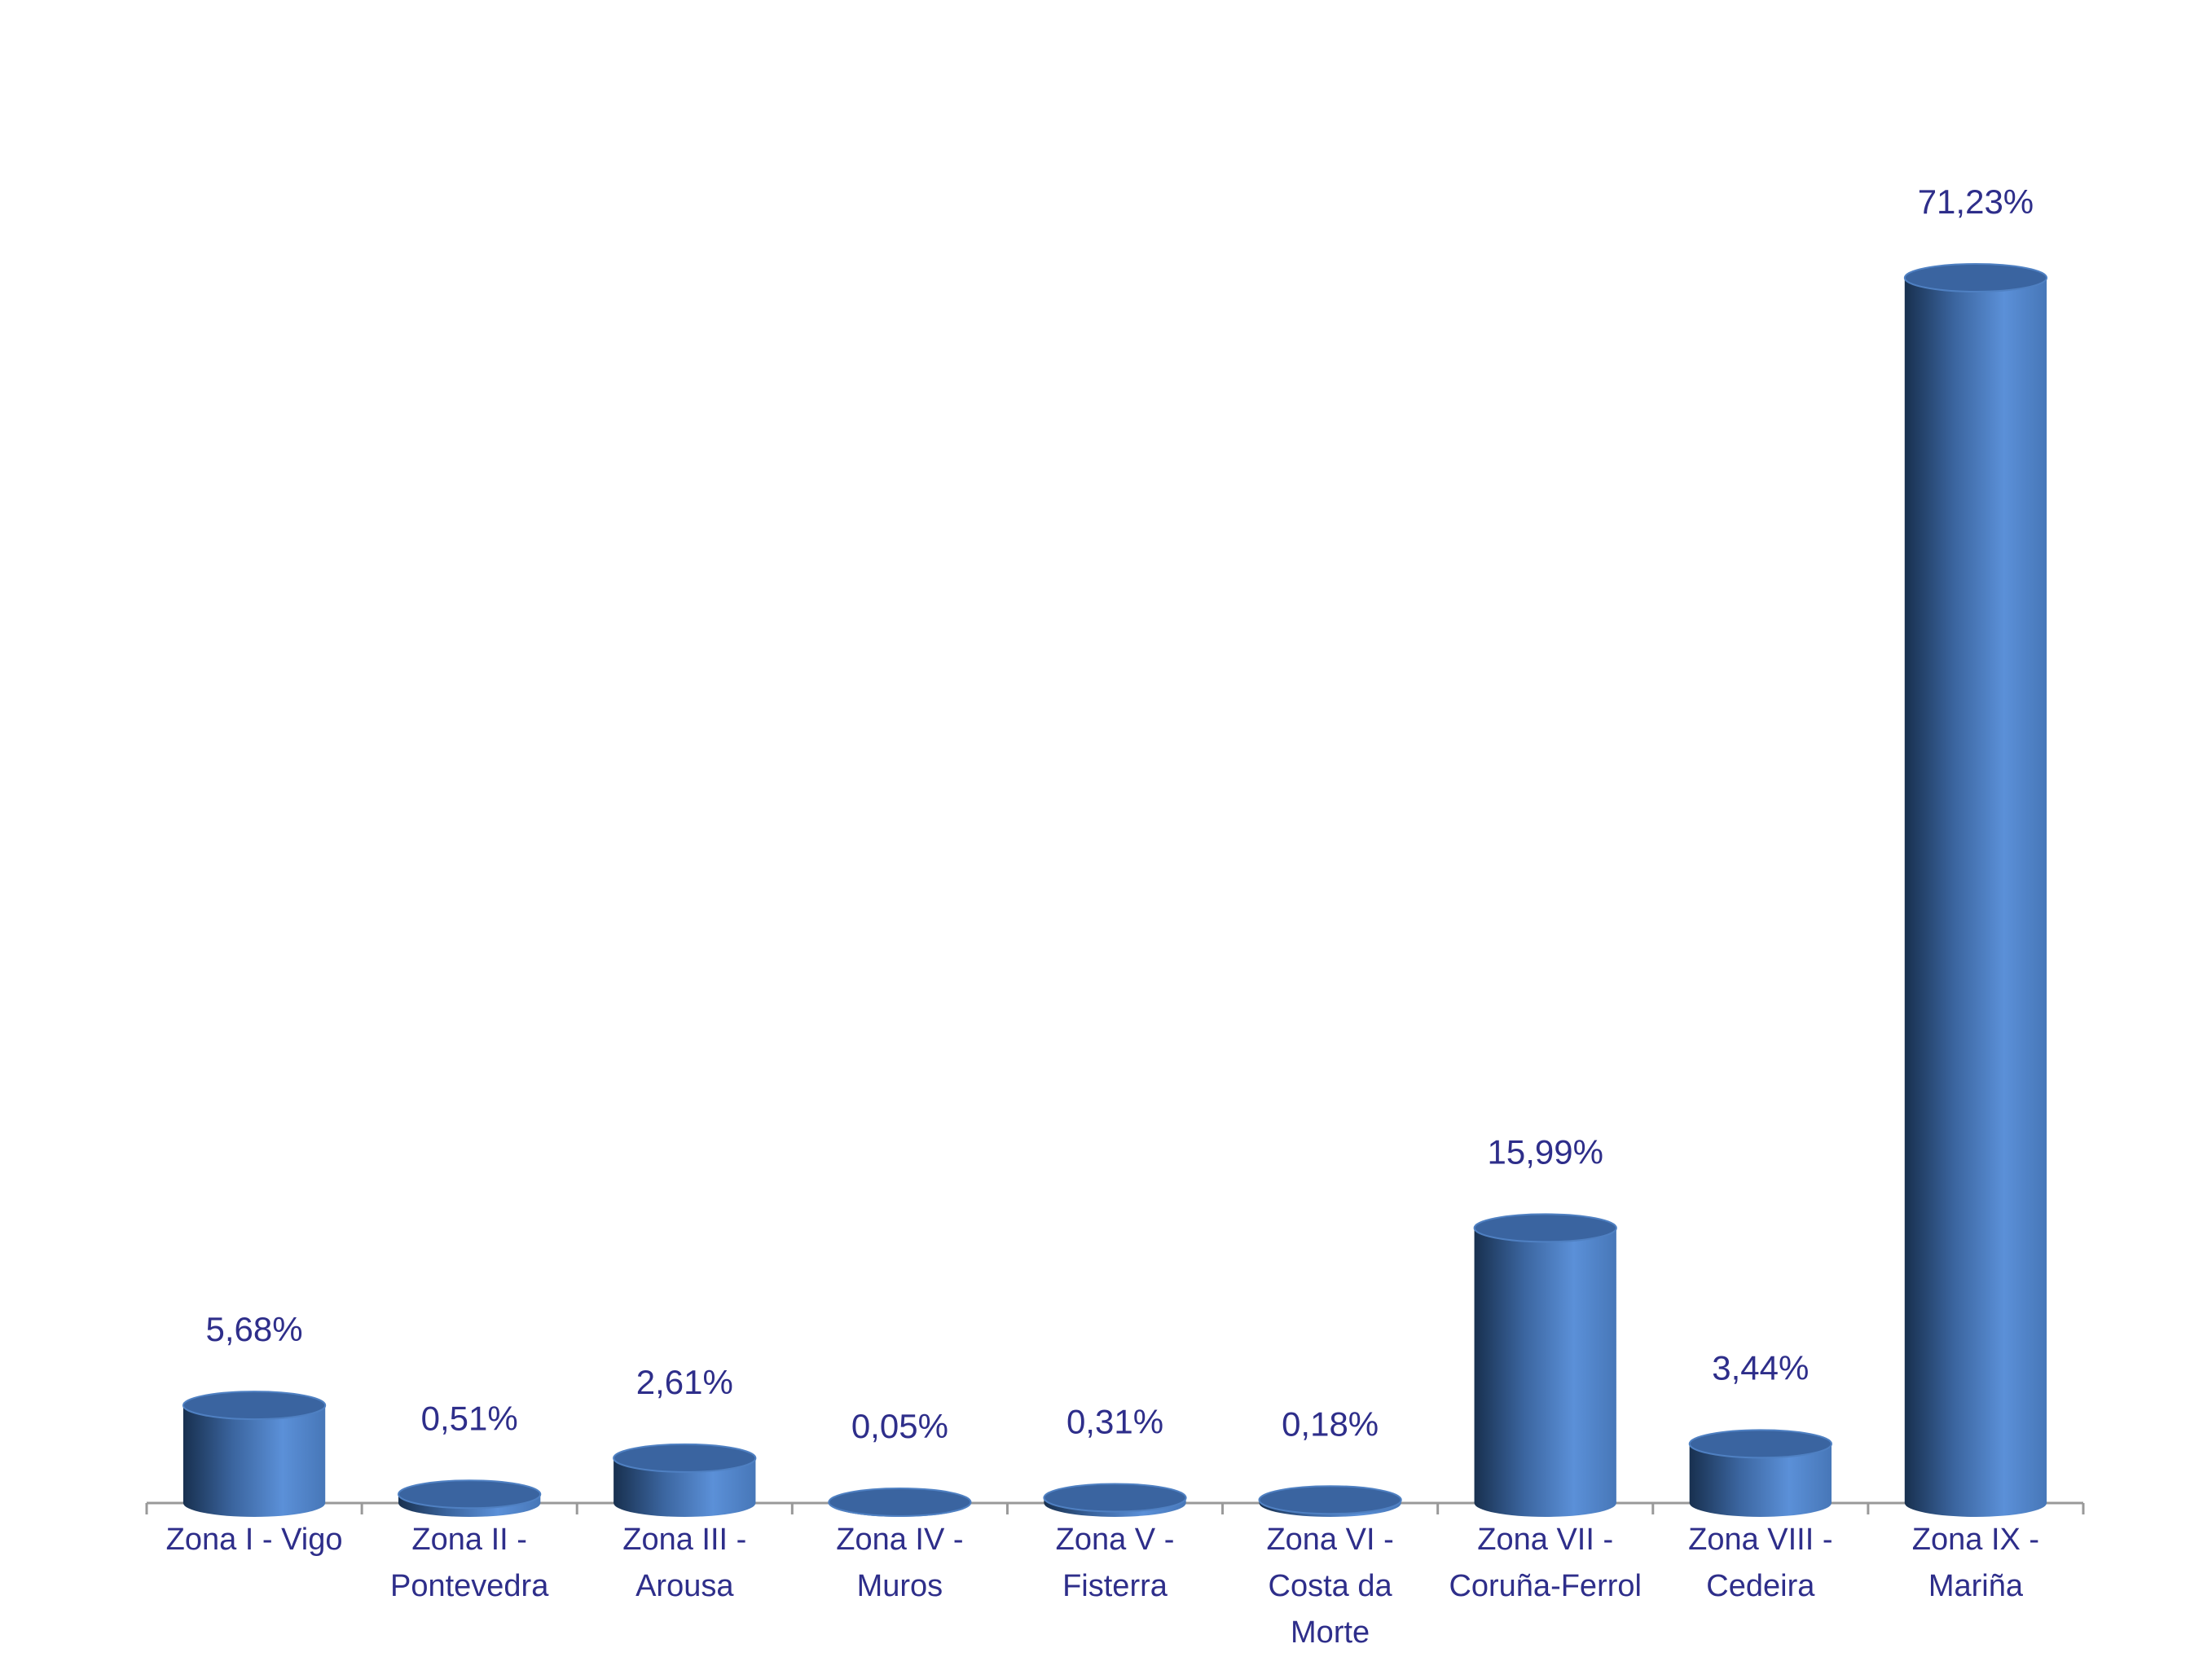 The width and height of the screenshot is (2212, 1679). I want to click on value-label: 0,51%, so click(469, 1418).